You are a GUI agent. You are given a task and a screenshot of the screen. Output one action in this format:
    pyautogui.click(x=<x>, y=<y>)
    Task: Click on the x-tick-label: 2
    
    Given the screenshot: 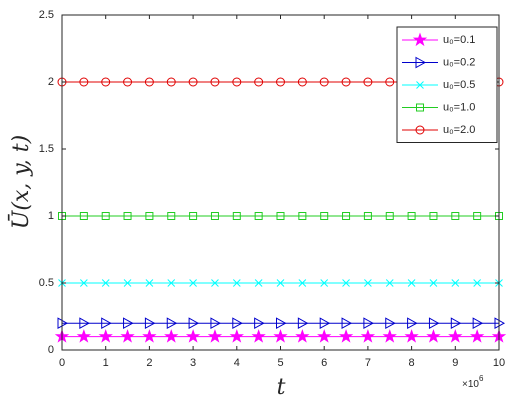 What is the action you would take?
    pyautogui.click(x=149, y=363)
    